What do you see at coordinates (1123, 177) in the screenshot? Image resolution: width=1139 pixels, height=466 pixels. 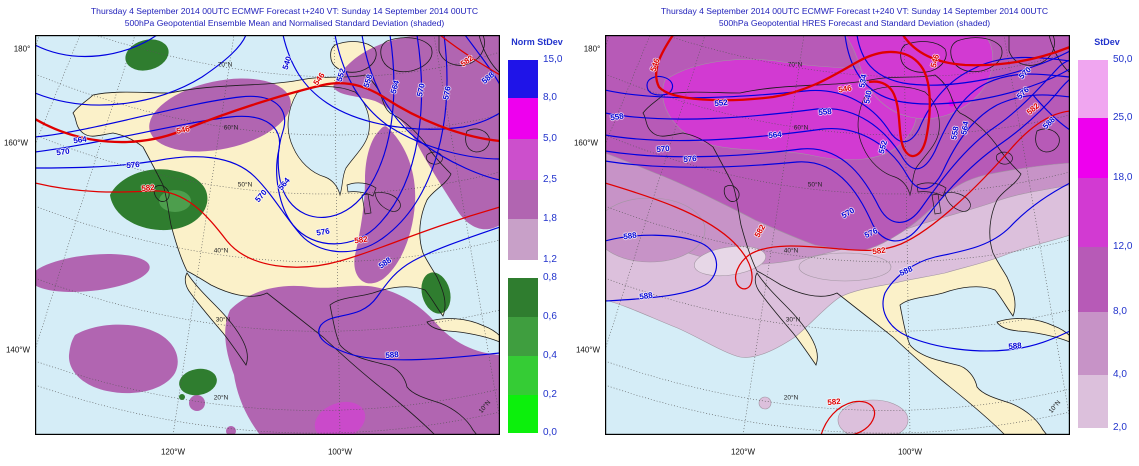 I see `legend-tick-label: 18,0` at bounding box center [1123, 177].